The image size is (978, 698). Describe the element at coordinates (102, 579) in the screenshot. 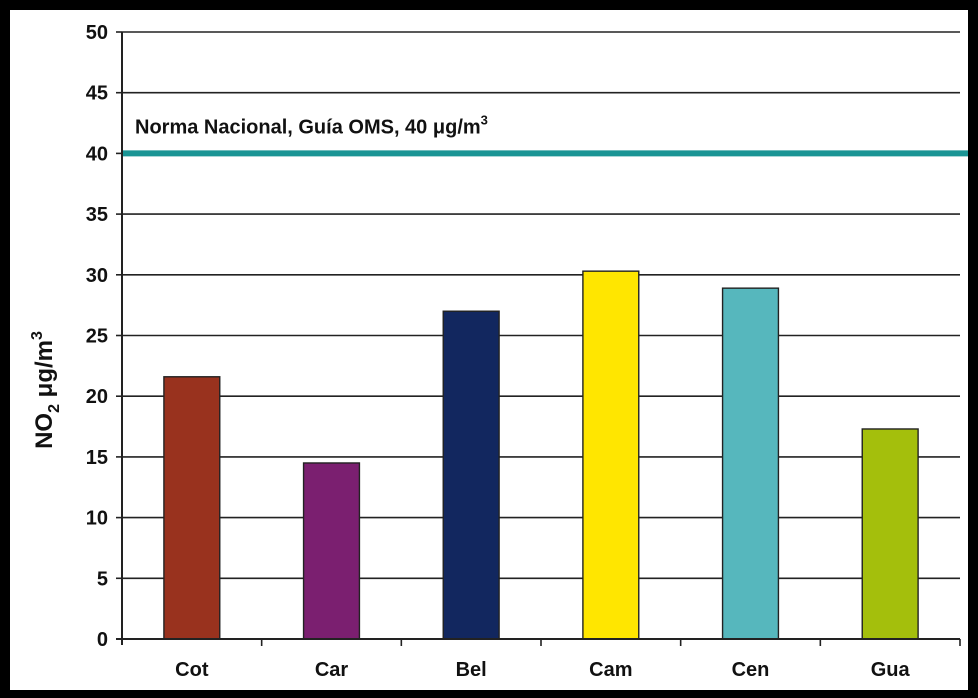

I see `y-tick-label: 5` at that location.